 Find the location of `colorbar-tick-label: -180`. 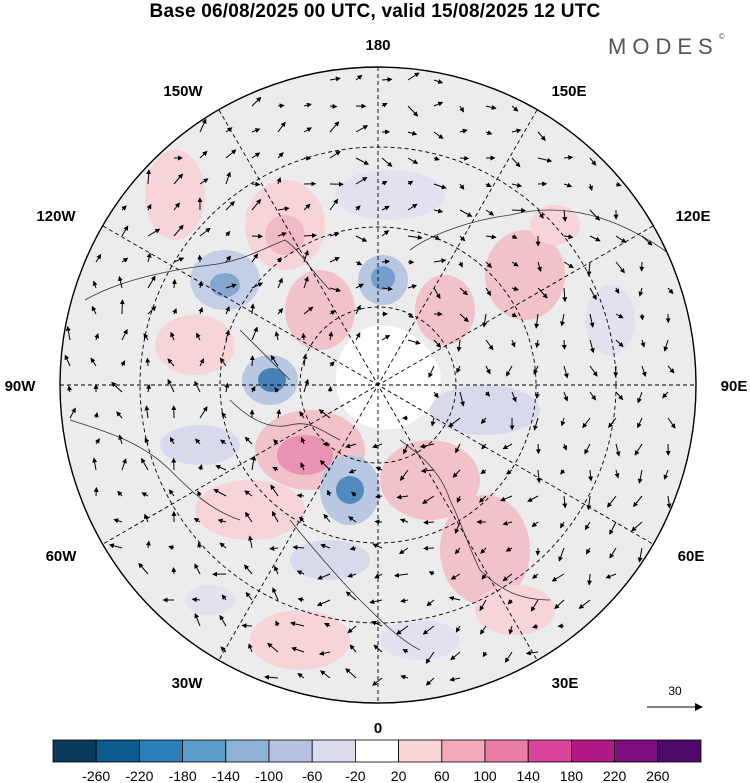

colorbar-tick-label: -180 is located at coordinates (183, 775).